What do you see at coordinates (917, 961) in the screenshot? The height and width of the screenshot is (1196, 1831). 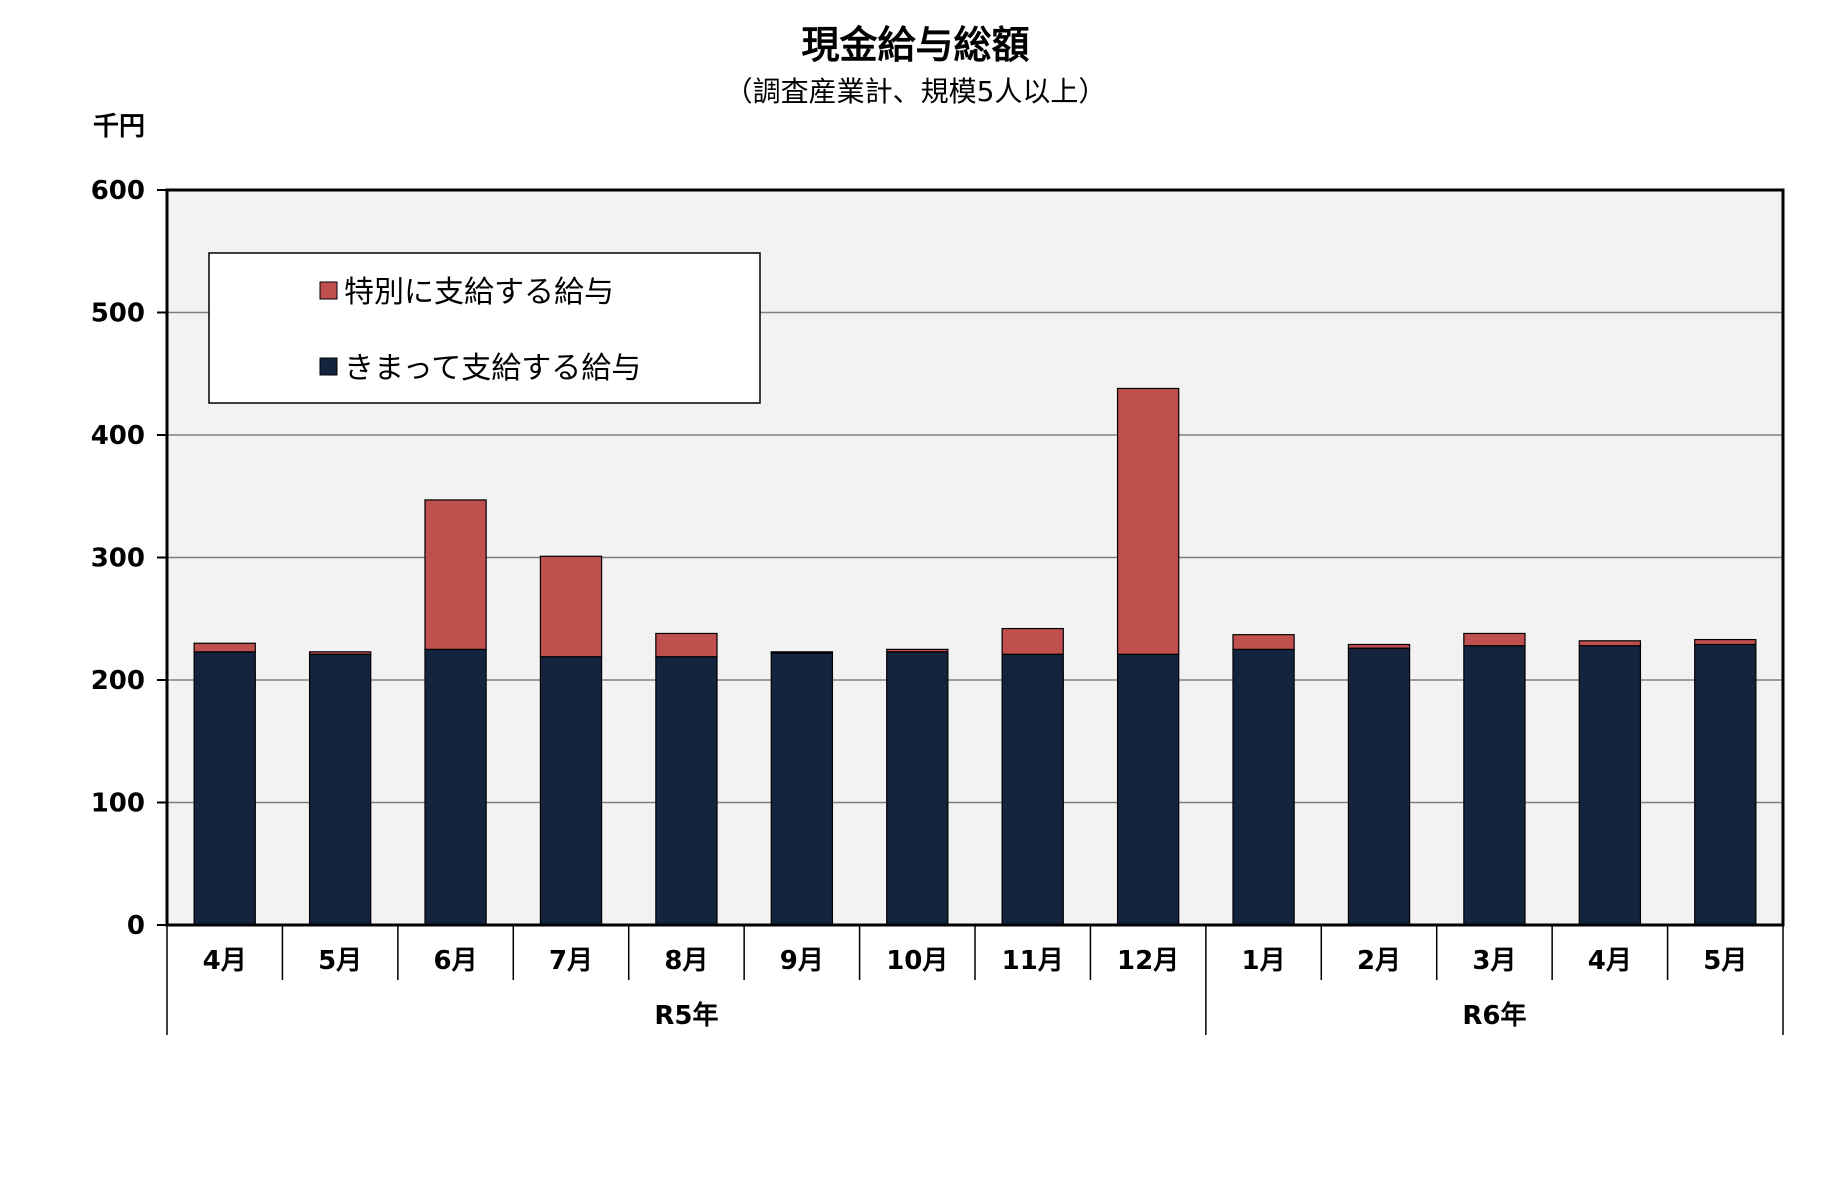 I see `x-tick-label: 10月` at bounding box center [917, 961].